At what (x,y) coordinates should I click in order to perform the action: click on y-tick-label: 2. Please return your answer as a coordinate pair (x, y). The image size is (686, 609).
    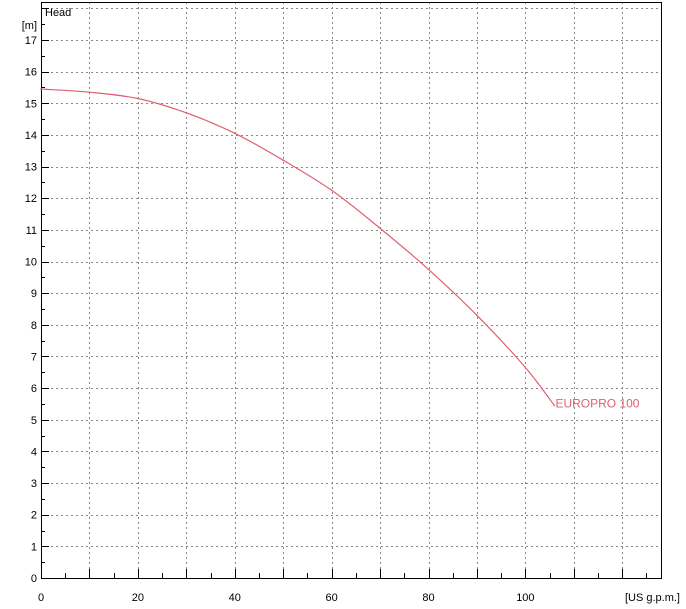
    Looking at the image, I should click on (34, 516).